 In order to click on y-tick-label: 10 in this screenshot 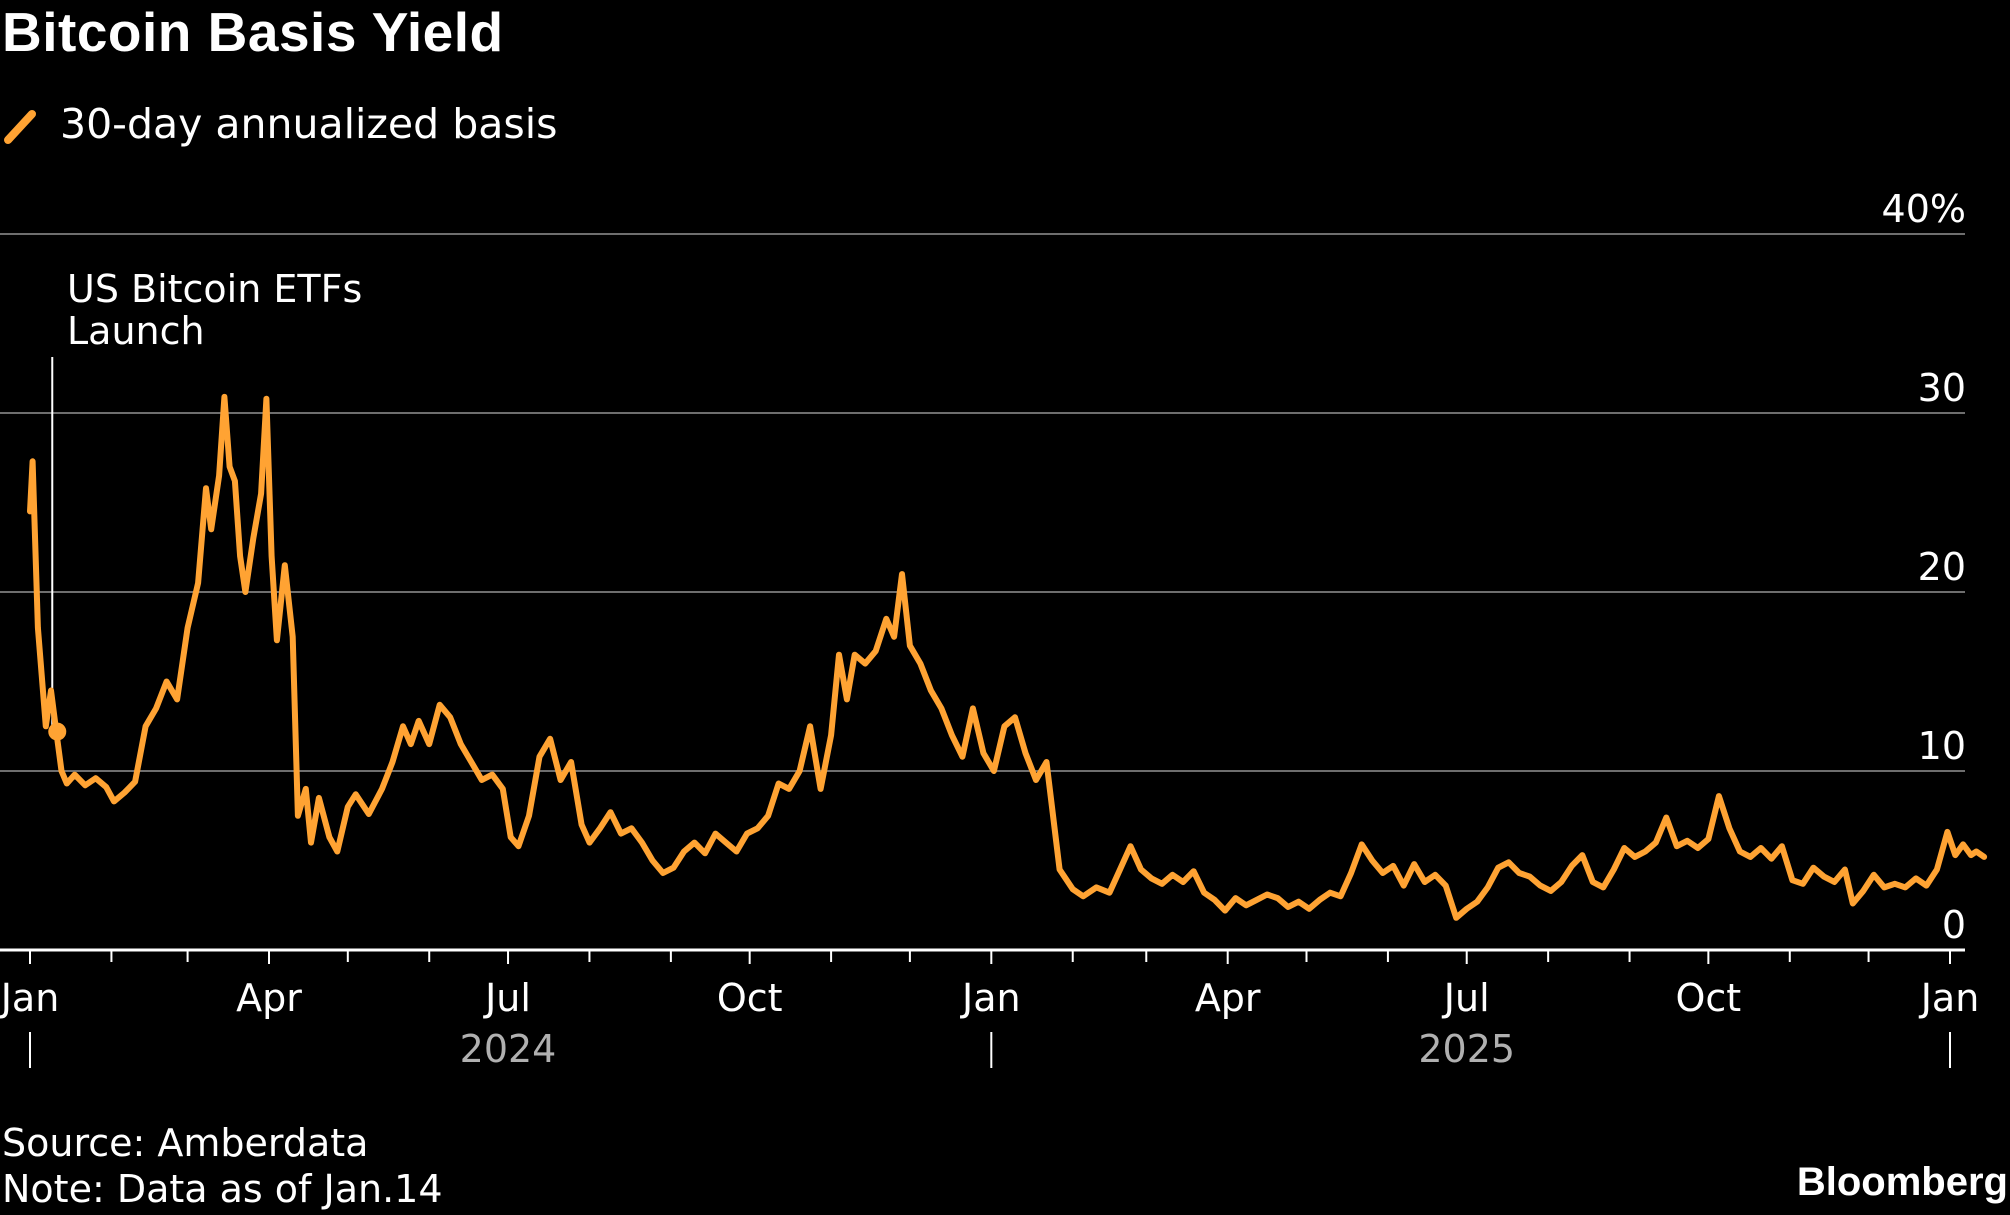, I will do `click(1942, 746)`.